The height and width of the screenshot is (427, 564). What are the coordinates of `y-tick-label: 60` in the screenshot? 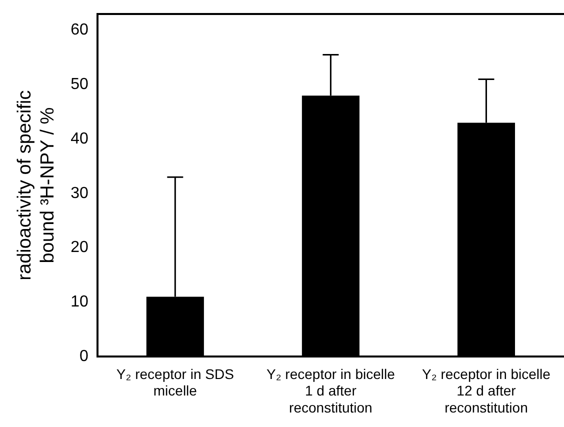 It's located at (79, 30).